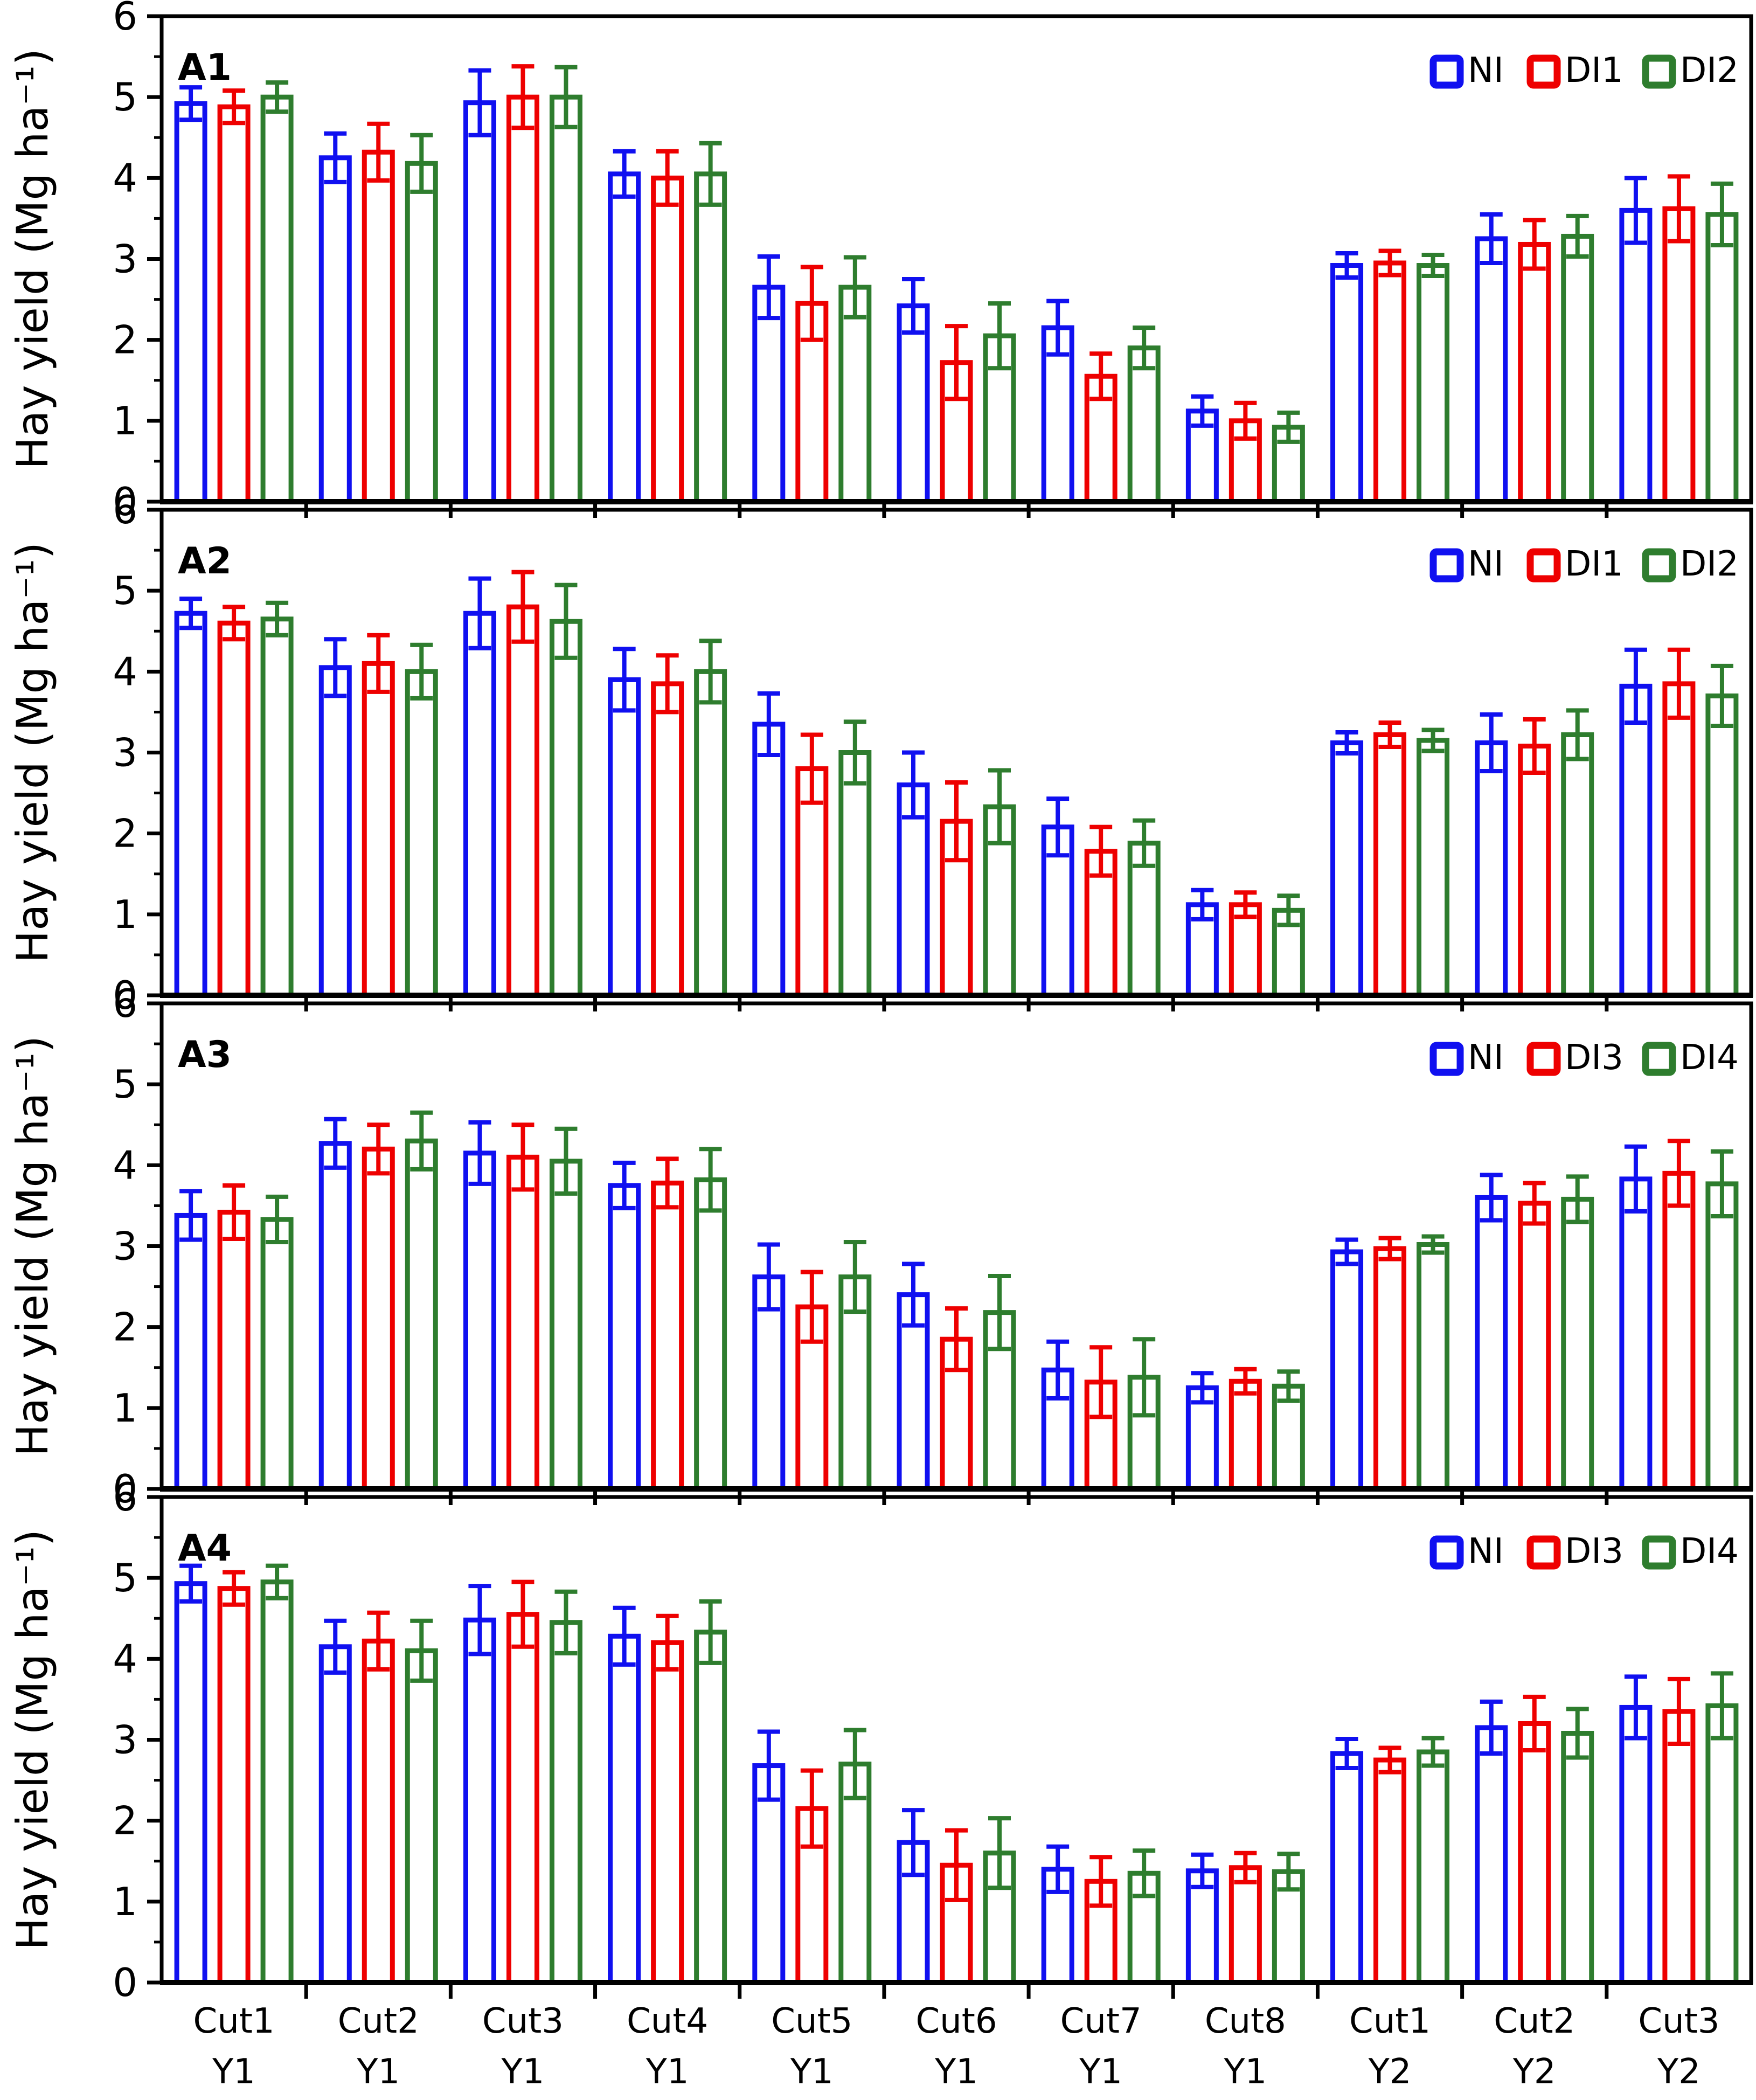 Image resolution: width=1756 pixels, height=2100 pixels. I want to click on bar-a3-di4-g11, so click(1722, 1337).